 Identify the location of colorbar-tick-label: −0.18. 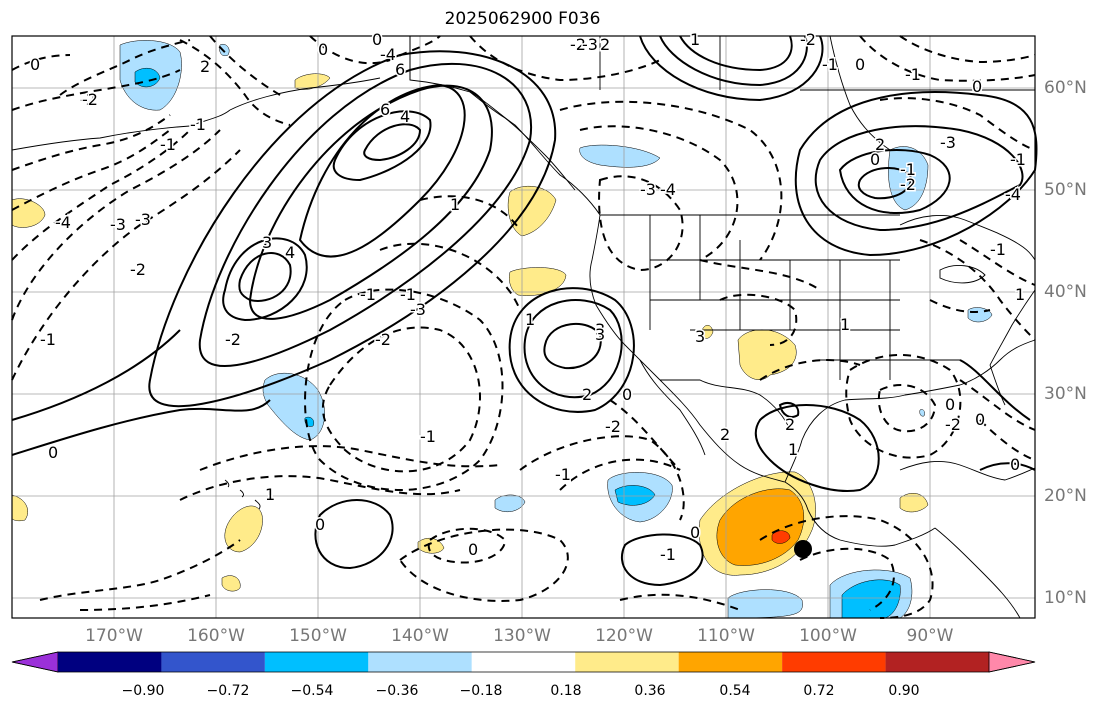
(481, 691).